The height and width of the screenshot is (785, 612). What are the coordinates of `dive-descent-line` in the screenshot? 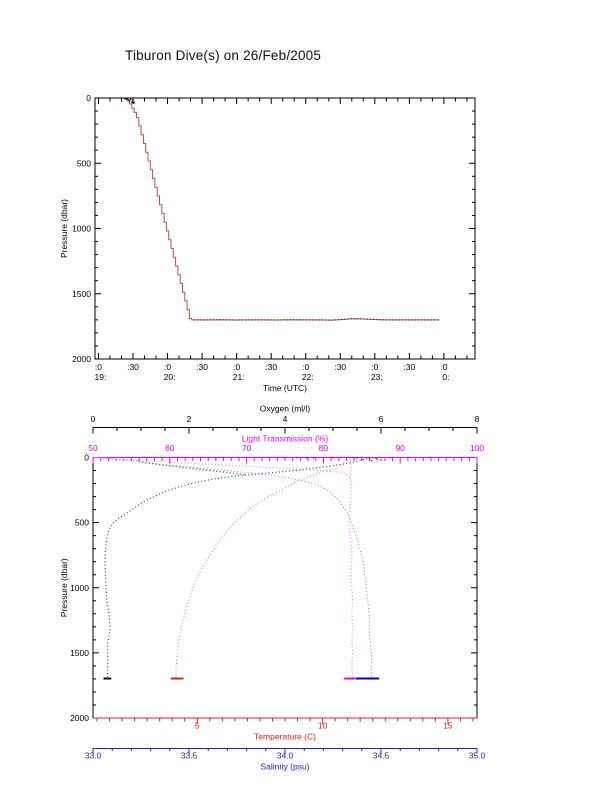 It's located at (159, 209).